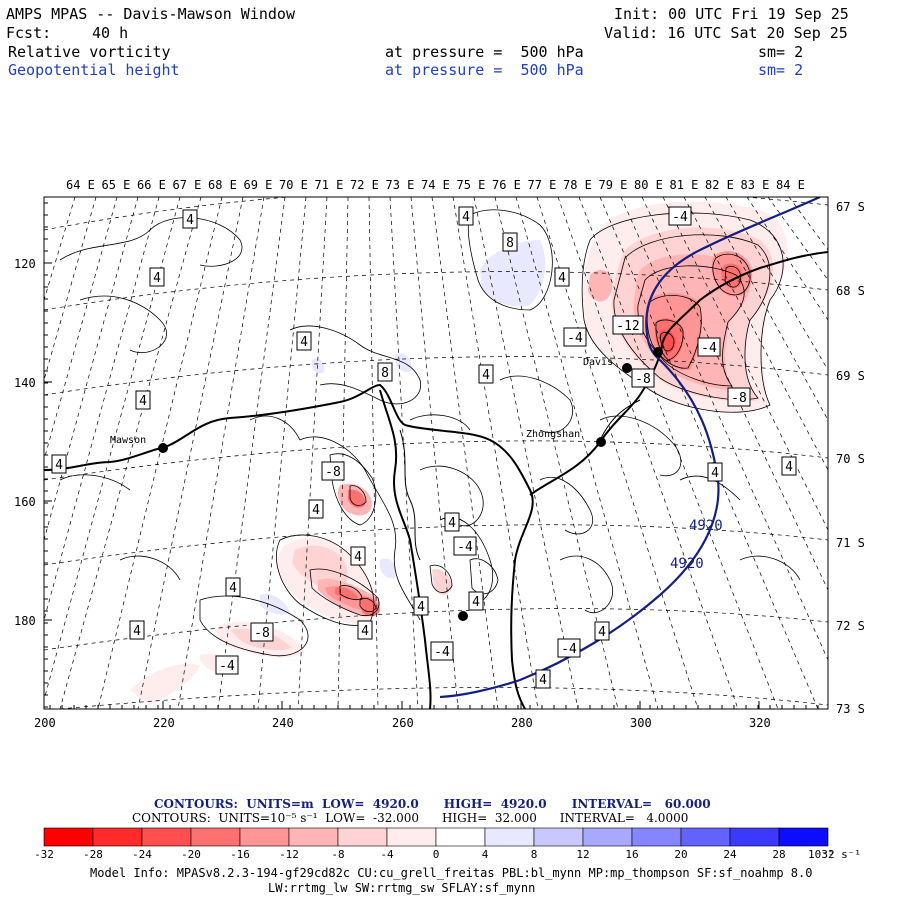 This screenshot has width=900, height=900. Describe the element at coordinates (534, 854) in the screenshot. I see `color-bar-tick-label: 8` at that location.